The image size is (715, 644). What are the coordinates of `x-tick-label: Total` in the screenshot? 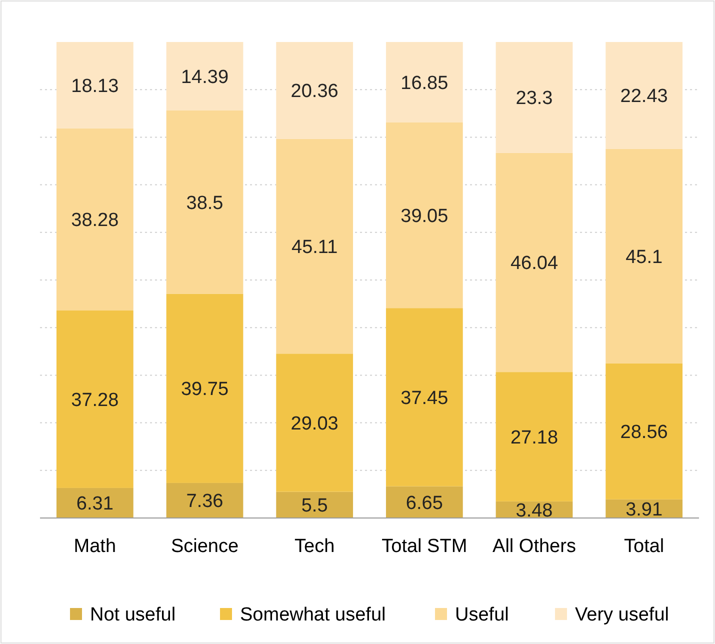 It's located at (644, 546).